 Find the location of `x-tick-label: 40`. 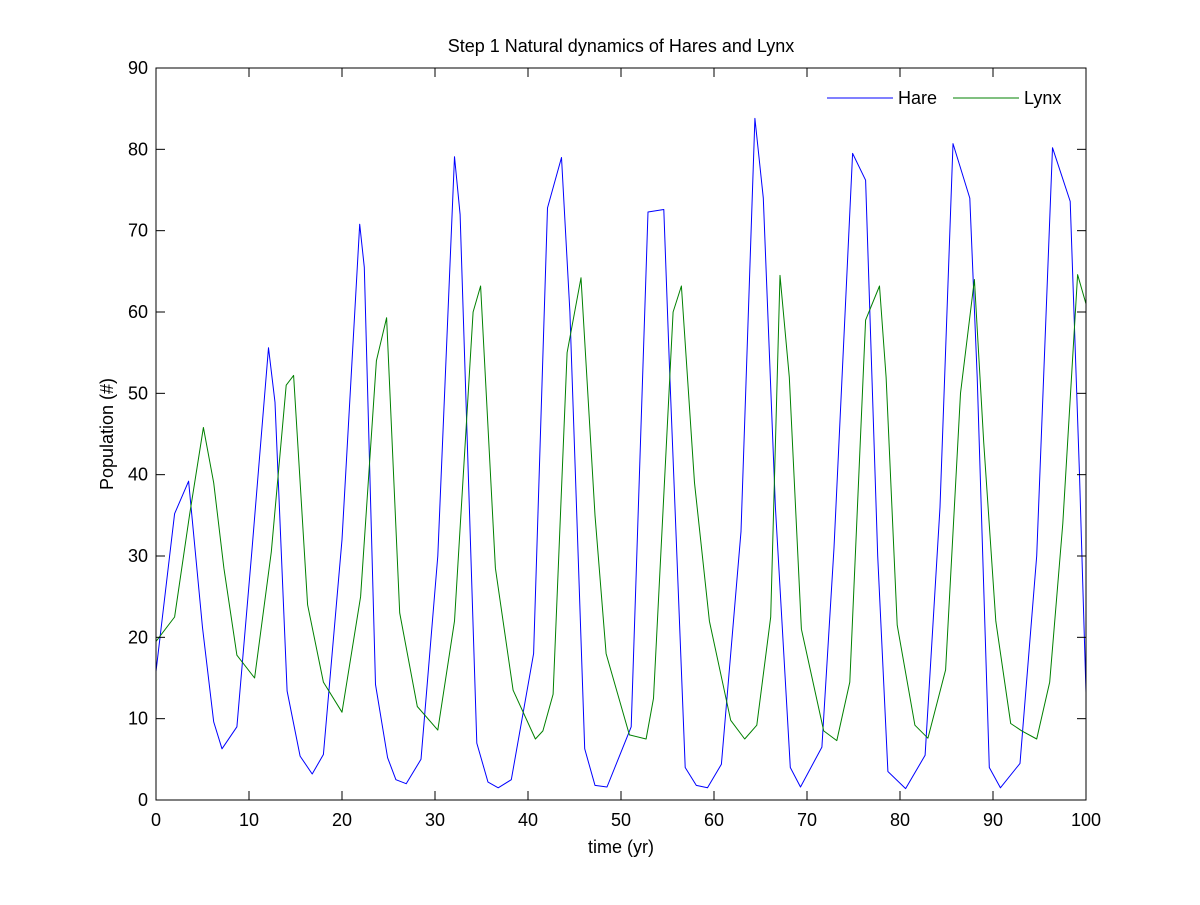

x-tick-label: 40 is located at coordinates (528, 820).